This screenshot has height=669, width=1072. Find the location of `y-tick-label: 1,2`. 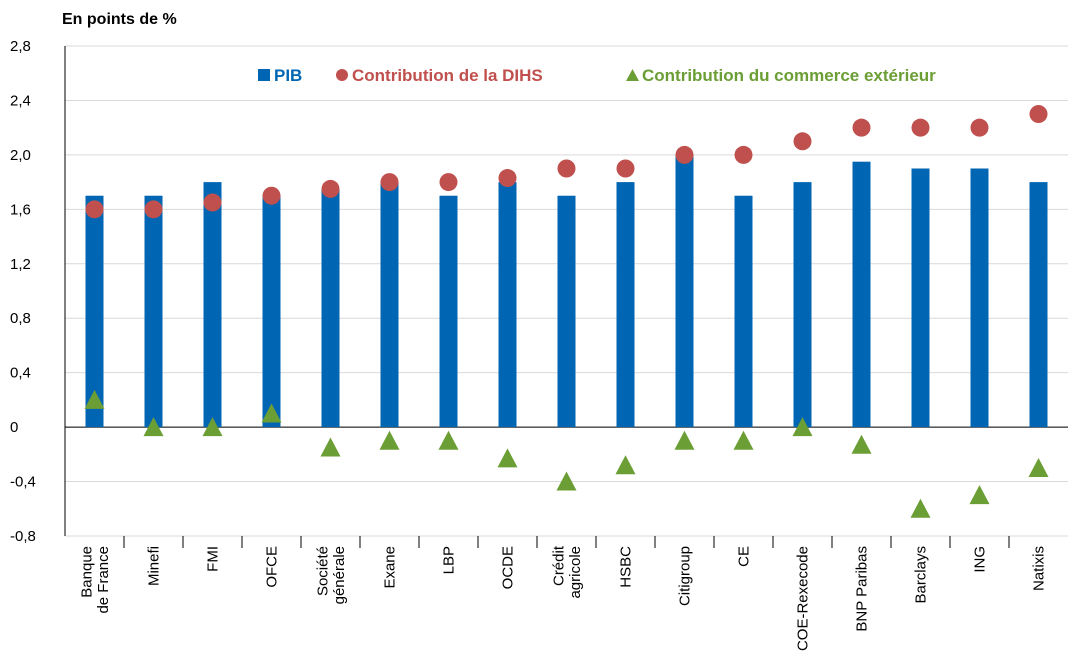

y-tick-label: 1,2 is located at coordinates (20, 264).